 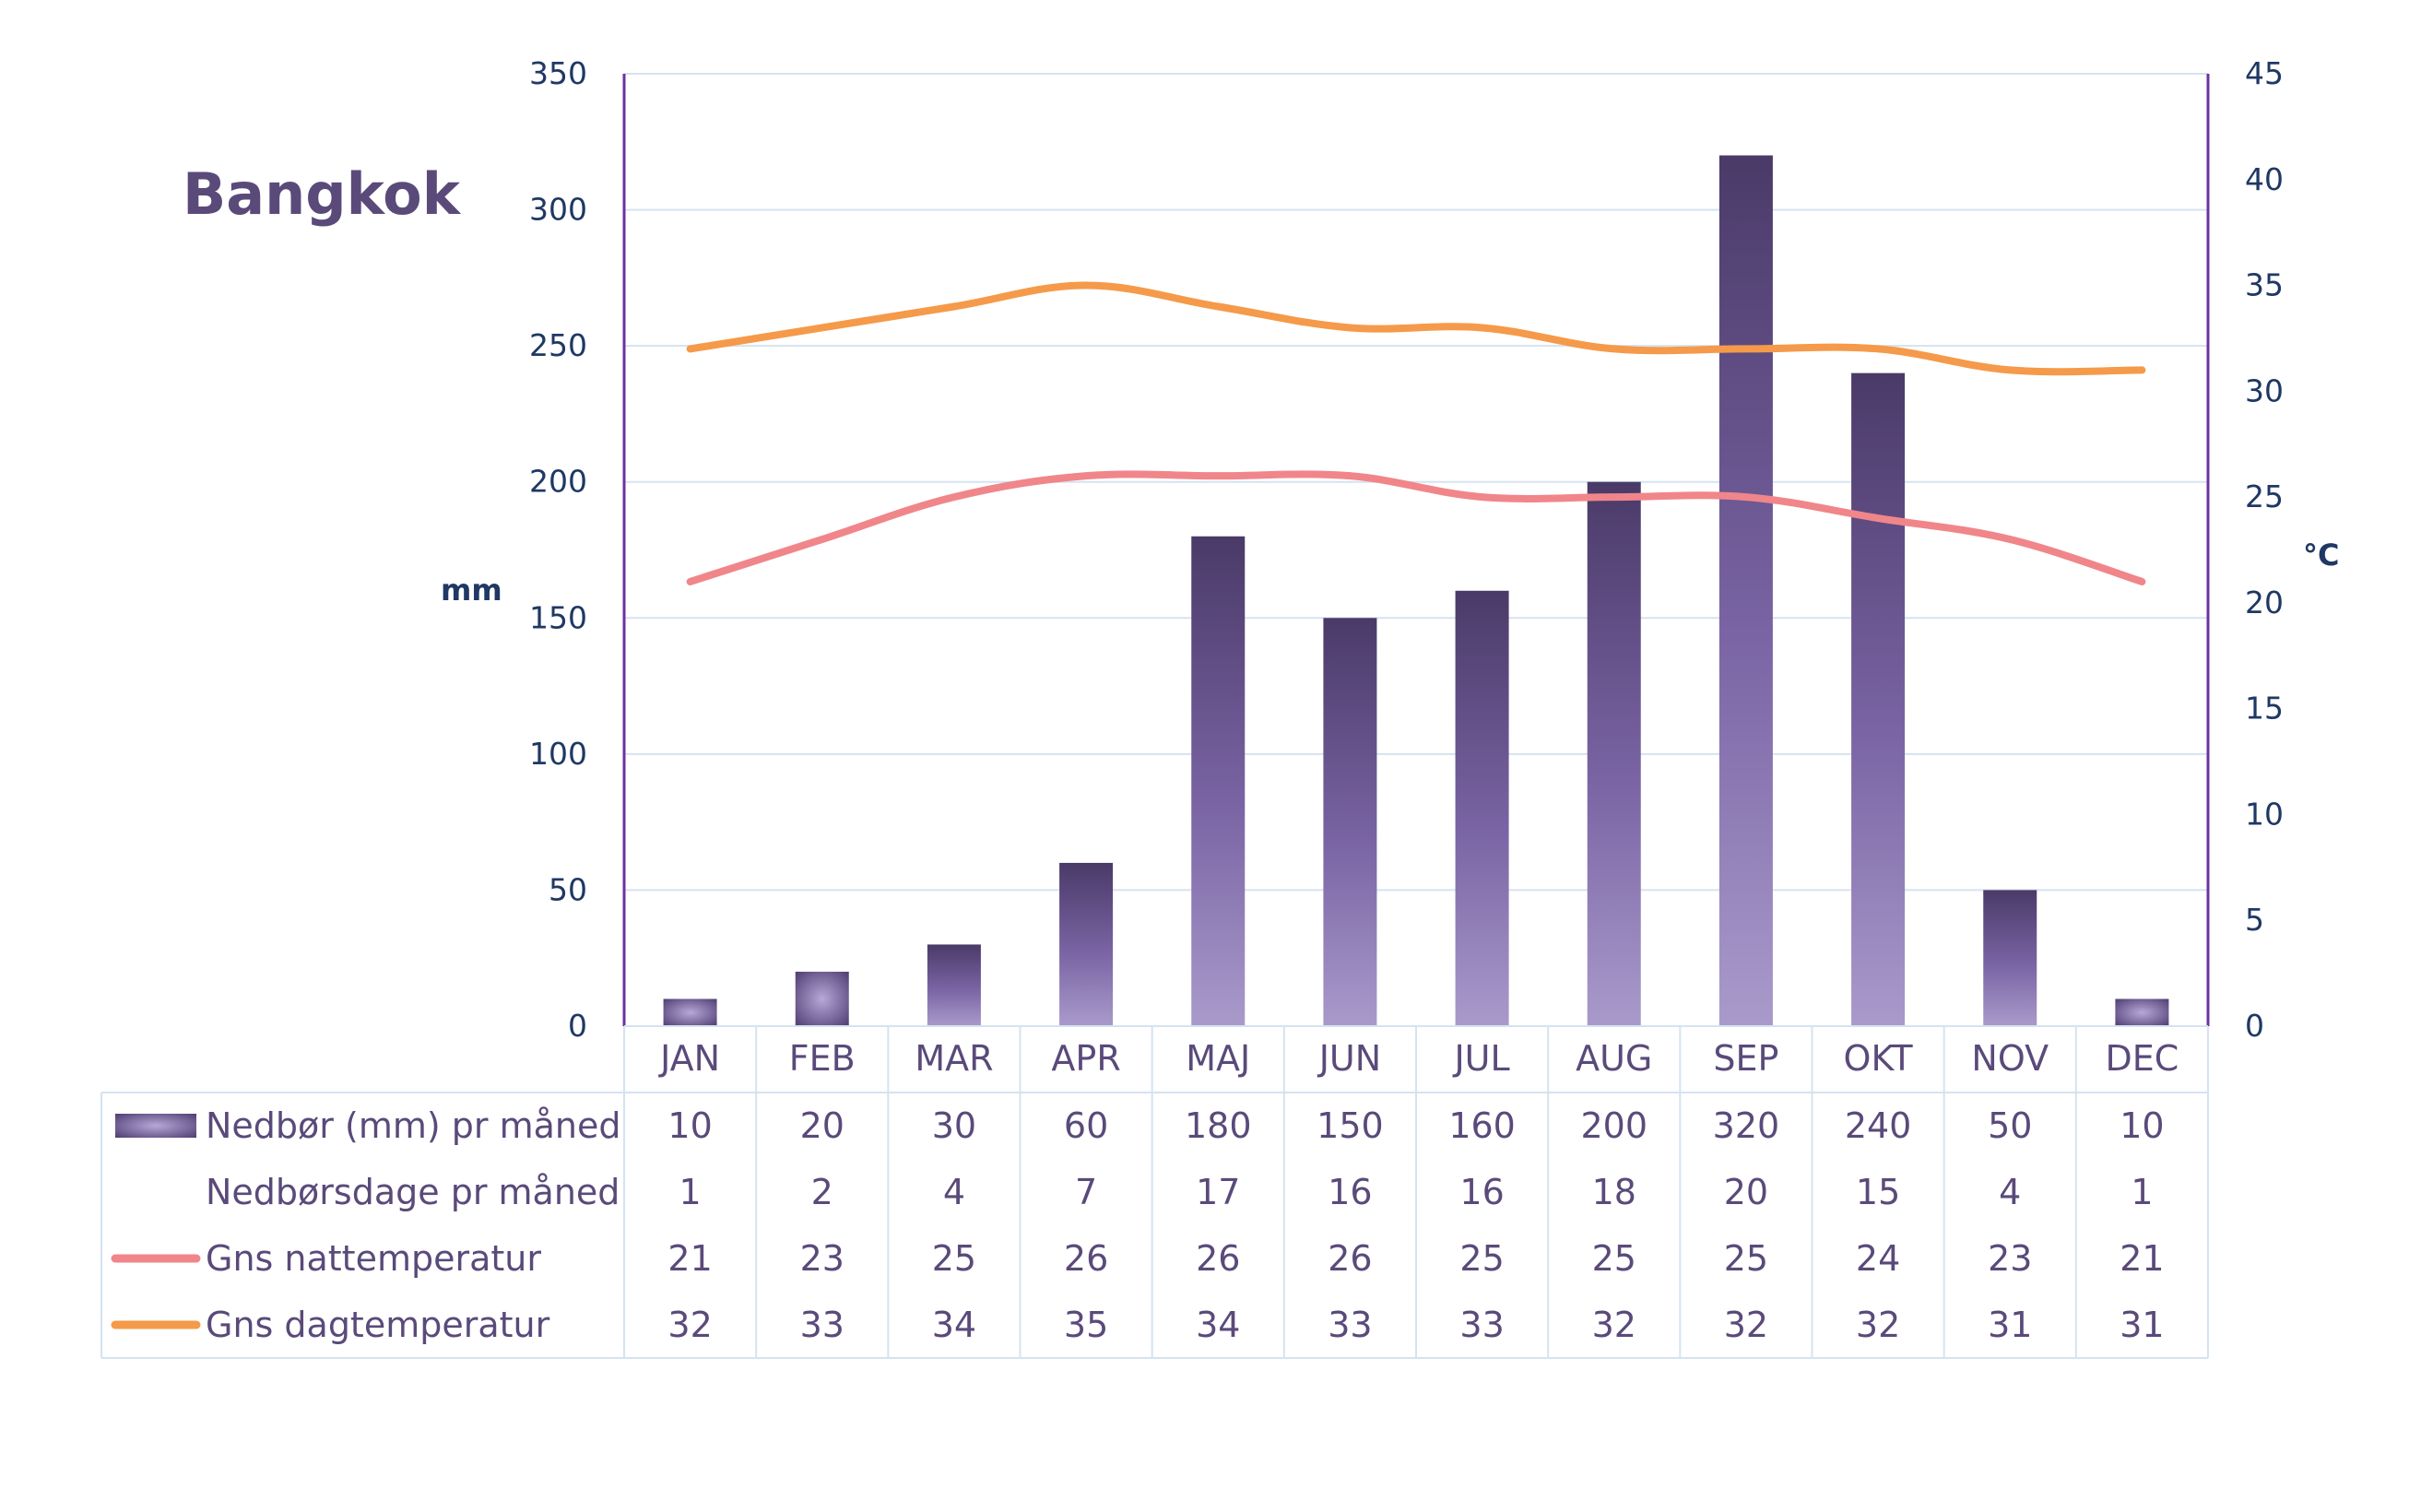 What do you see at coordinates (1746, 1125) in the screenshot?
I see `table-cell: 320` at bounding box center [1746, 1125].